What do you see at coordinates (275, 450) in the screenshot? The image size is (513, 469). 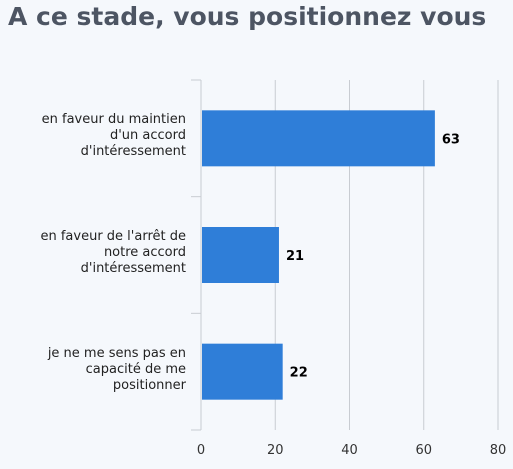 I see `x-tick-label: 20` at bounding box center [275, 450].